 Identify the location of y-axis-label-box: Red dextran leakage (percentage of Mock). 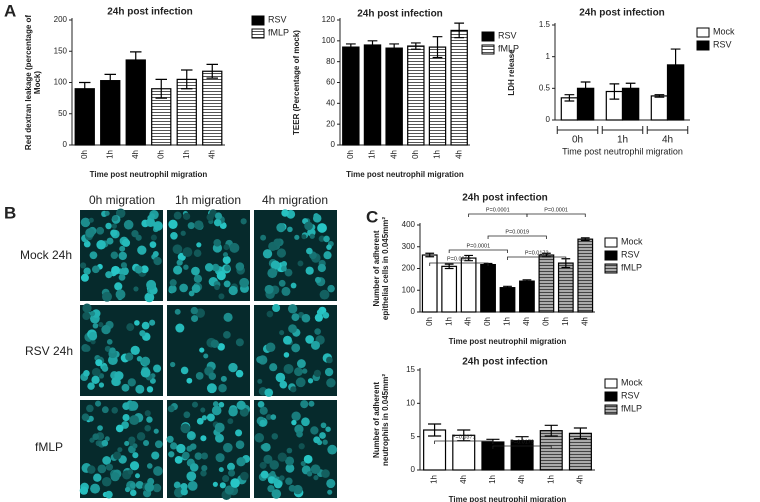
(33, 82).